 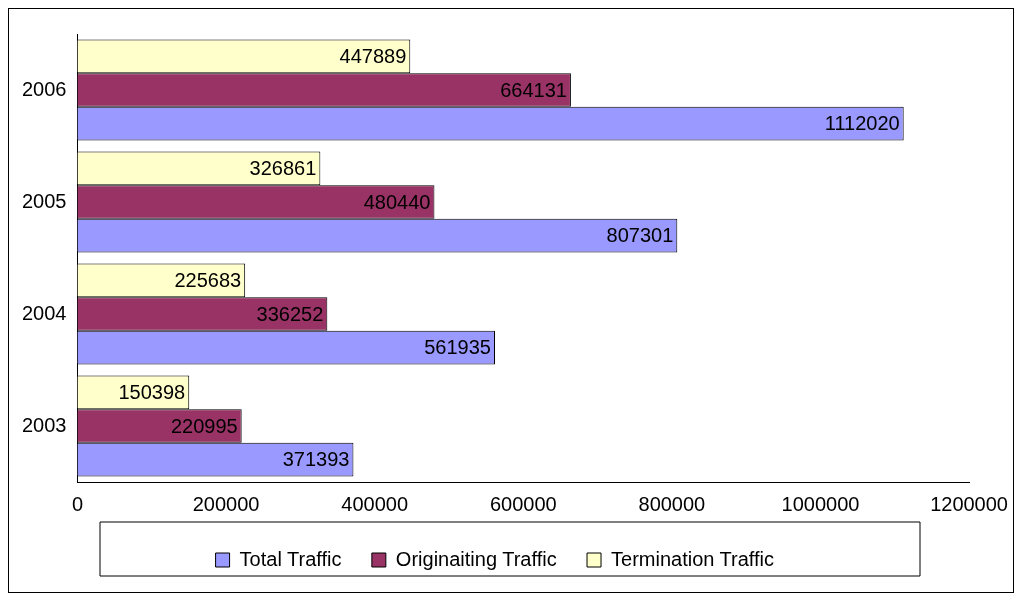 What do you see at coordinates (77, 503) in the screenshot?
I see `x-tick-label: 0` at bounding box center [77, 503].